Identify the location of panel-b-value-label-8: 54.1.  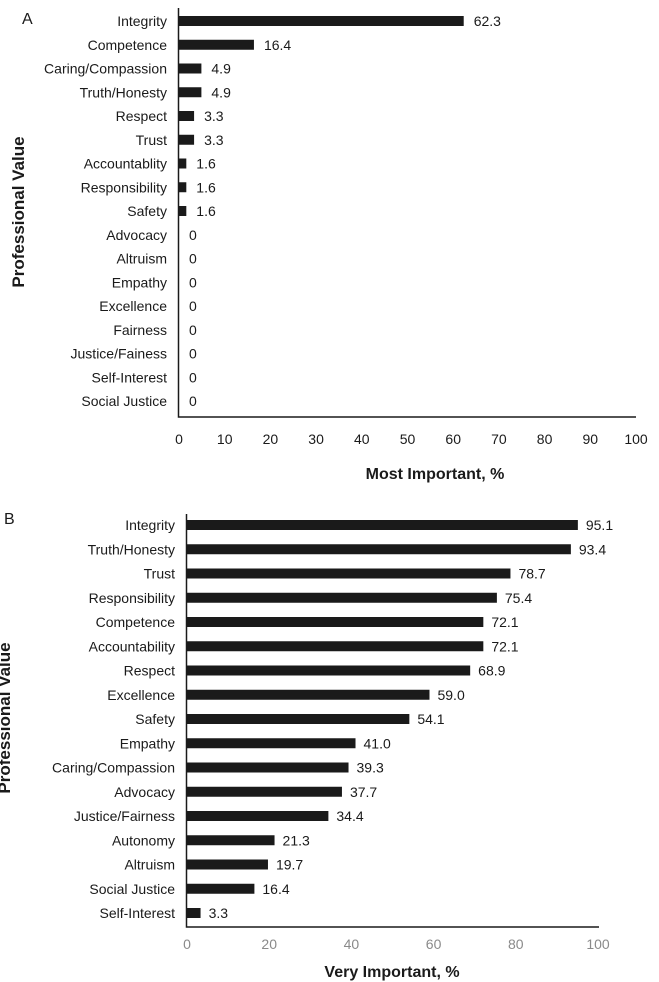
(430, 719).